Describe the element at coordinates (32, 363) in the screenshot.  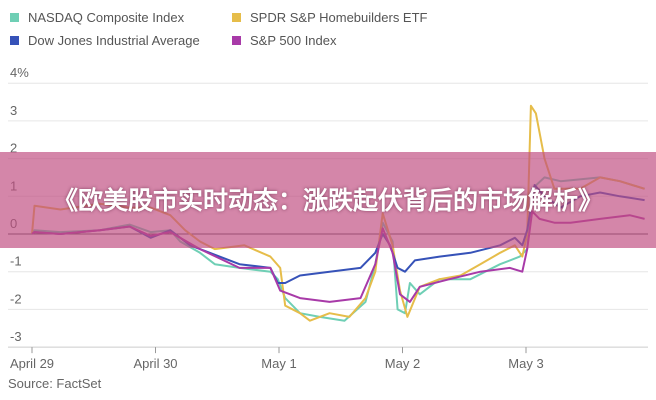
I see `x-tick-label: April 29` at that location.